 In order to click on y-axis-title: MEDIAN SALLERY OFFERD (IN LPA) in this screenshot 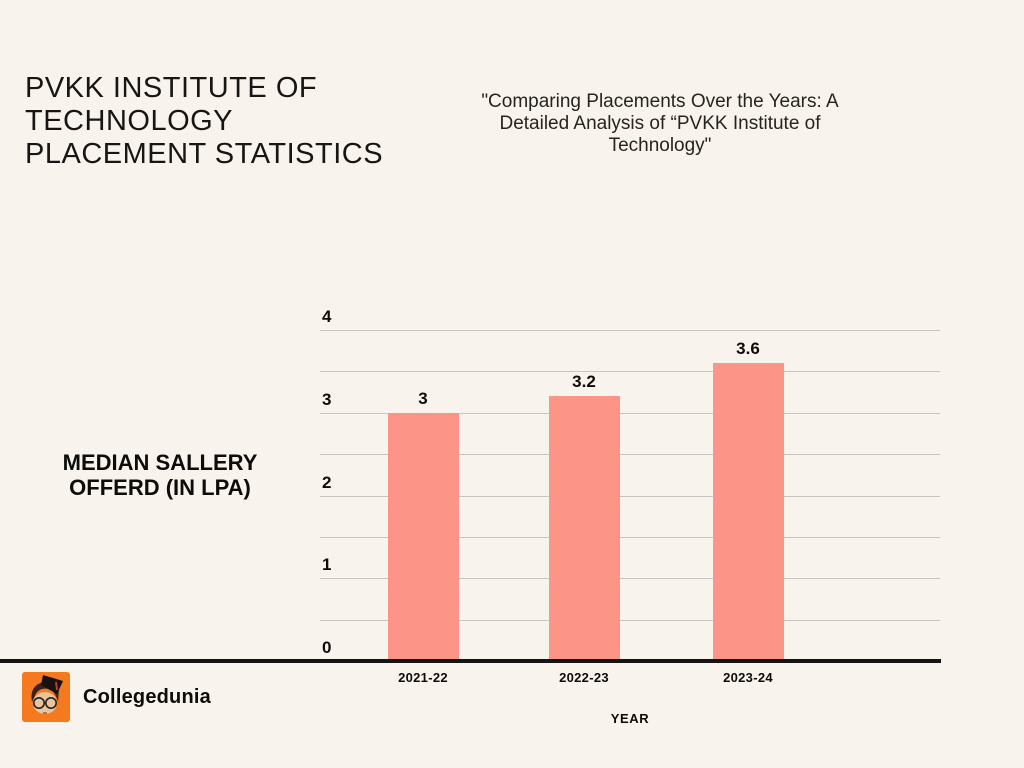, I will do `click(160, 475)`.